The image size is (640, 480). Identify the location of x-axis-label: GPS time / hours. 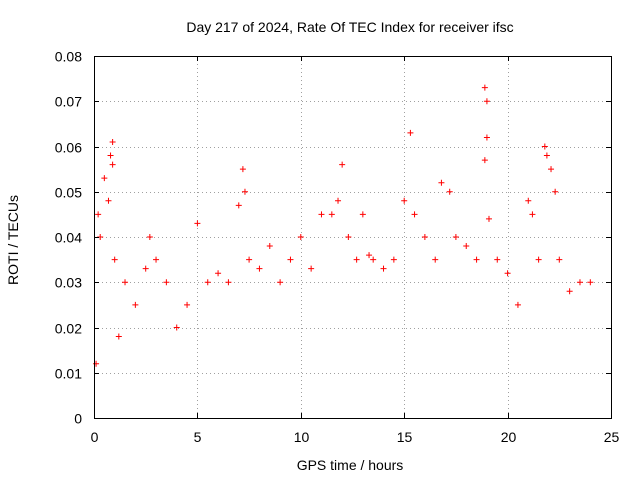
(350, 465).